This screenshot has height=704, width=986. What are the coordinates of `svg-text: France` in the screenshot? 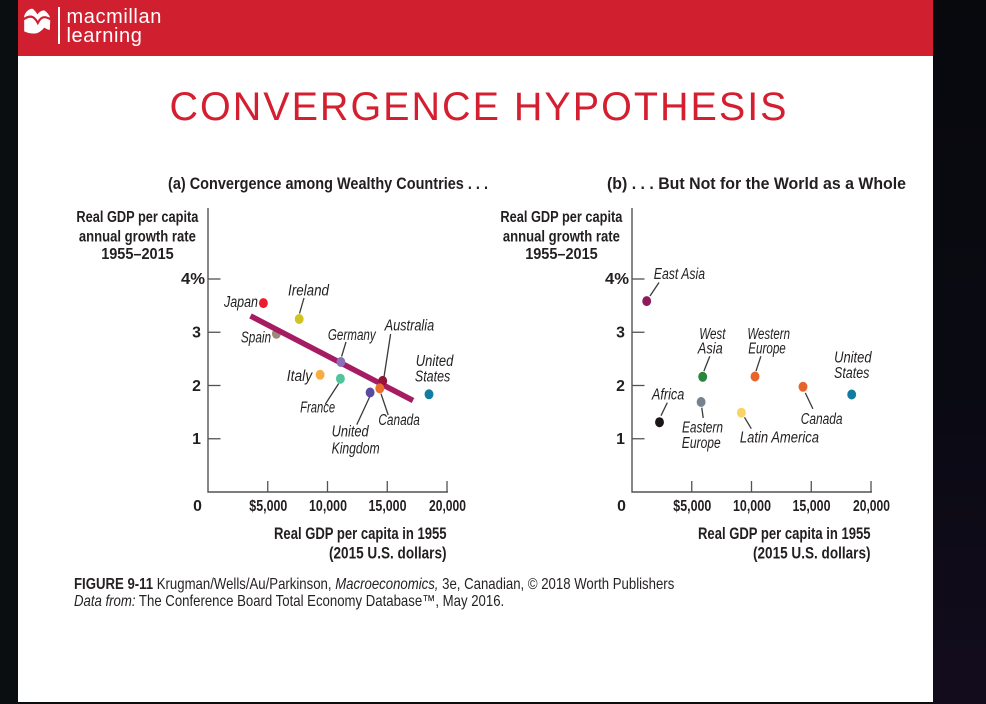 It's located at (317, 408).